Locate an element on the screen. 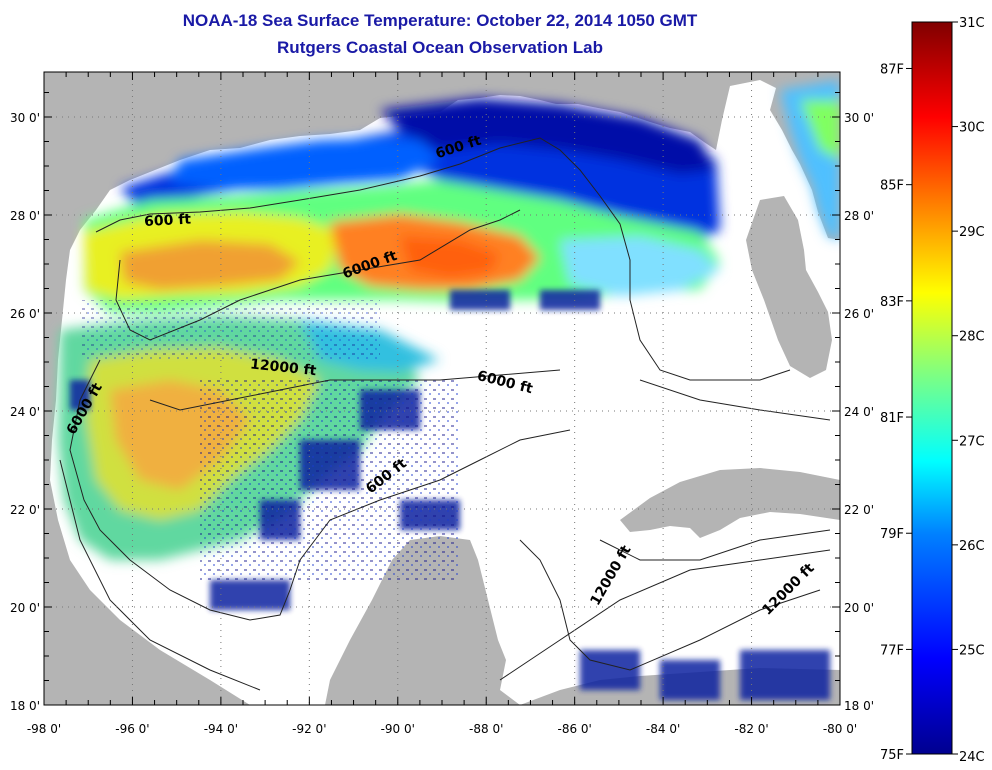  colorbar-label-celsius: 29C is located at coordinates (972, 232).